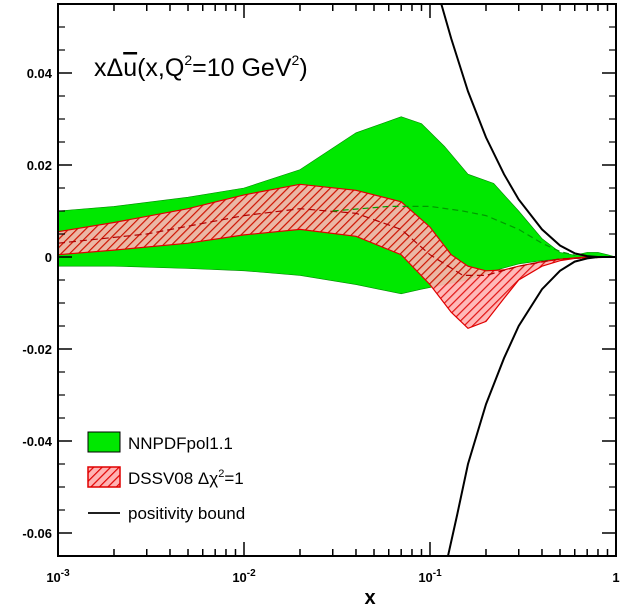 The height and width of the screenshot is (610, 621). I want to click on x-tick-exponent: -1, so click(437, 573).